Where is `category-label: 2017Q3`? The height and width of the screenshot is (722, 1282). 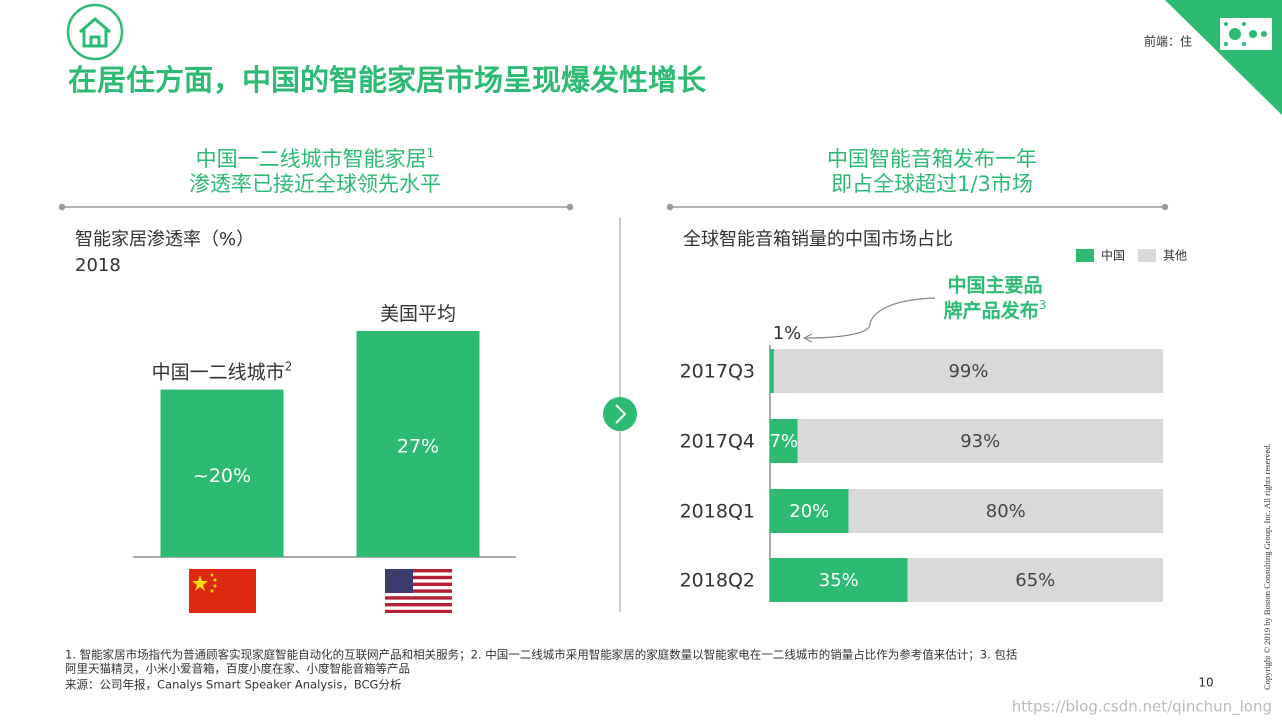
category-label: 2017Q3 is located at coordinates (717, 372).